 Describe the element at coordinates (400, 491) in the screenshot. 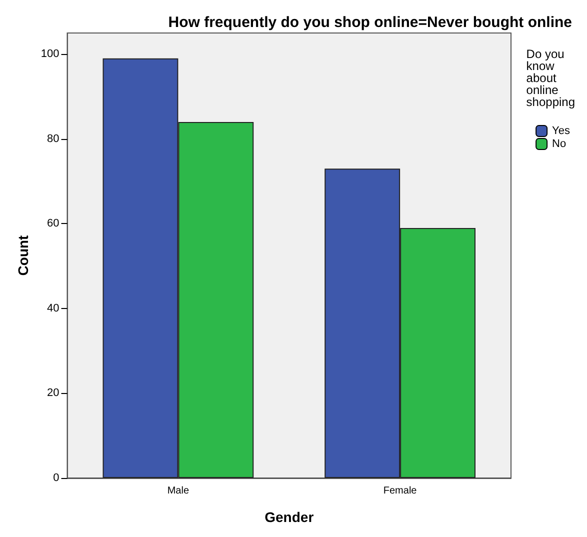

I see `x-tick-label: Female` at that location.